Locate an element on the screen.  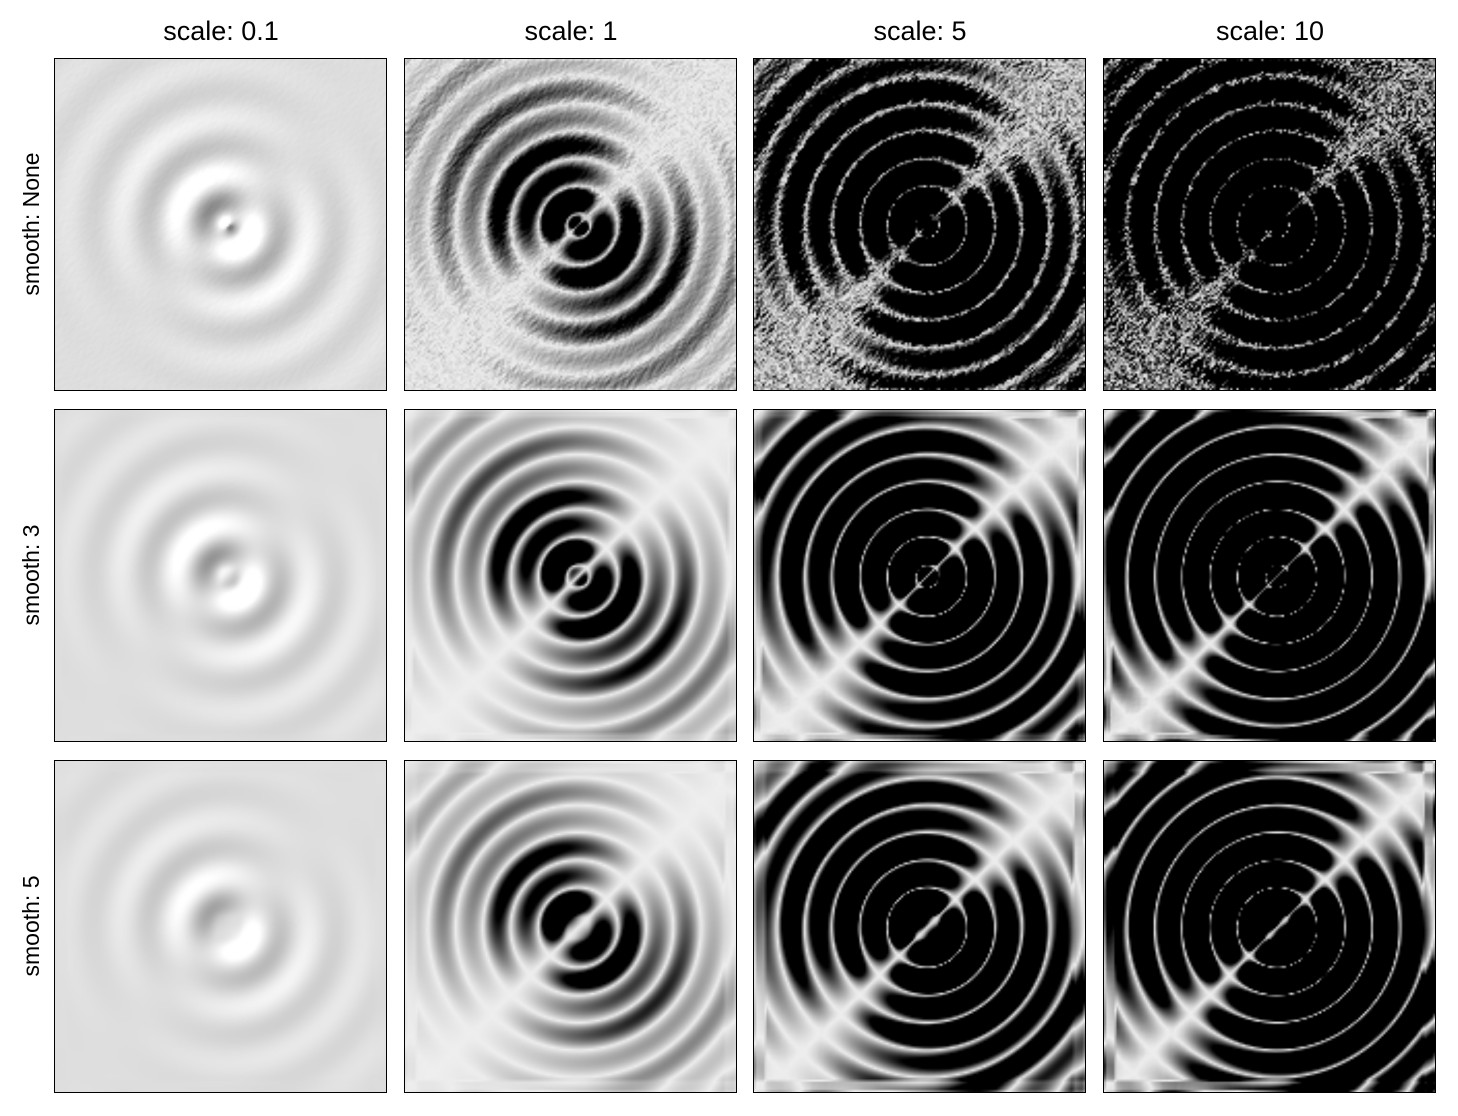
image-panel-r0-c0 is located at coordinates (220, 224).